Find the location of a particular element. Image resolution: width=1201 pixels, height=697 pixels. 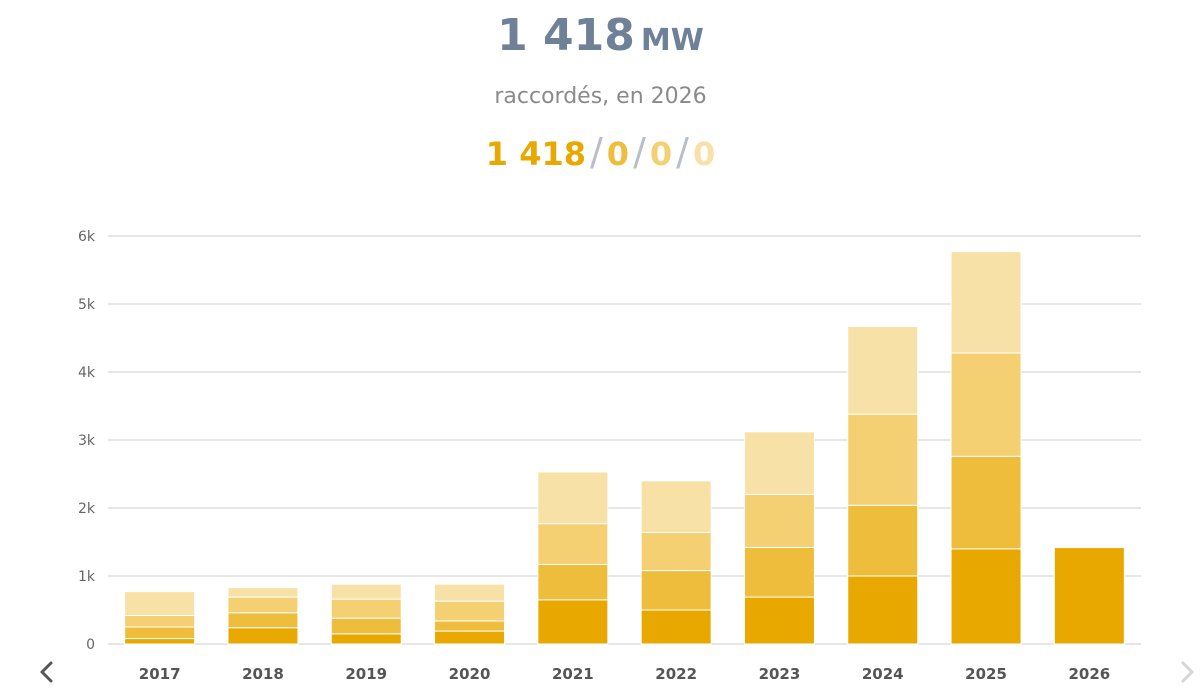

x-tick-label: 2021 is located at coordinates (573, 674).